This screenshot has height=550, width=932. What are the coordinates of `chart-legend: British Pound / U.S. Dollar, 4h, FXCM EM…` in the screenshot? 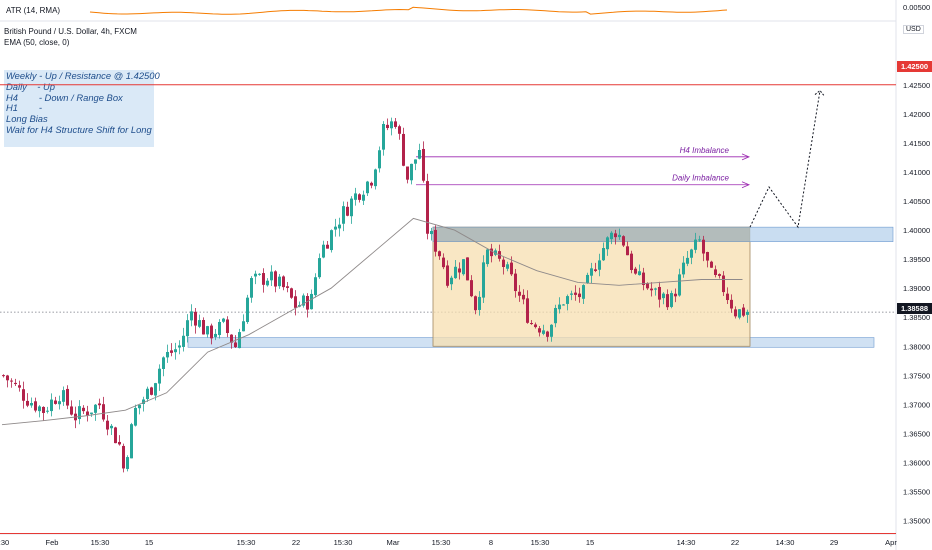 It's located at (70, 37).